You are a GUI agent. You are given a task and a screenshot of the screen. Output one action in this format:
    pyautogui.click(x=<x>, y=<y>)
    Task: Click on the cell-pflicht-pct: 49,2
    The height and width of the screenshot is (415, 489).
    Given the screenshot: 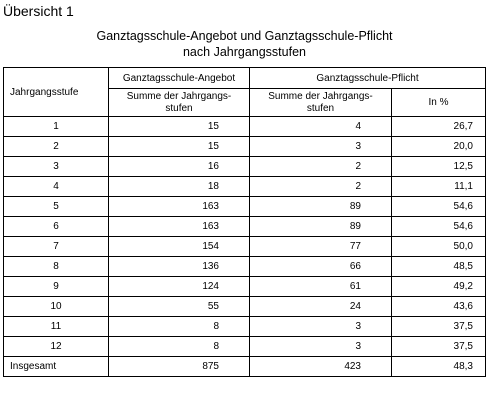 What is the action you would take?
    pyautogui.click(x=438, y=286)
    